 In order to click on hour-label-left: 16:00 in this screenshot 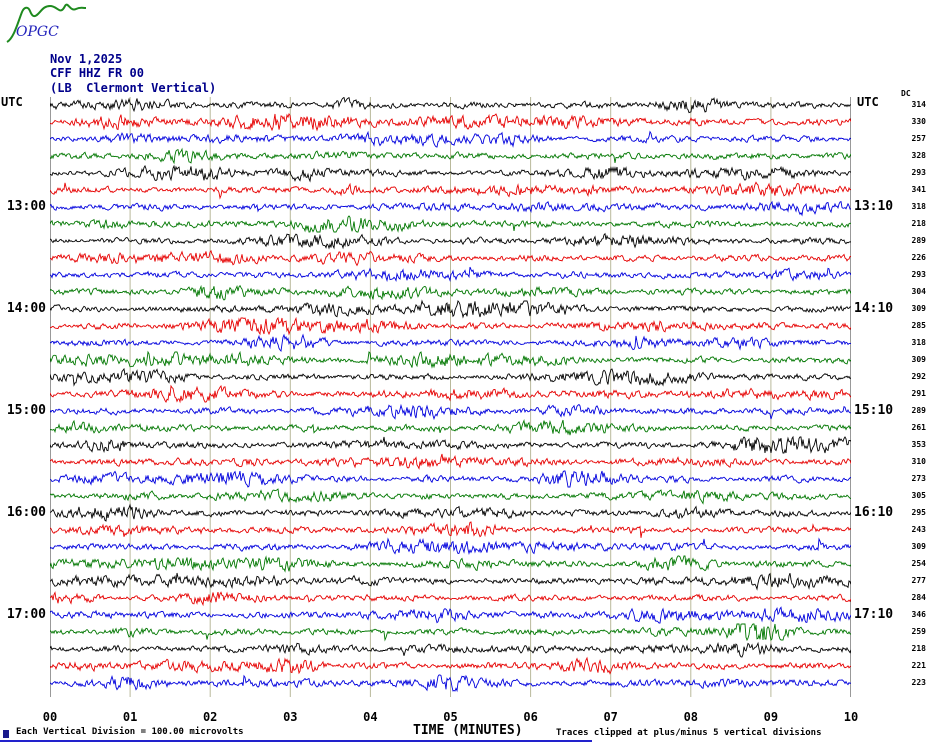, I will do `click(26, 512)`.